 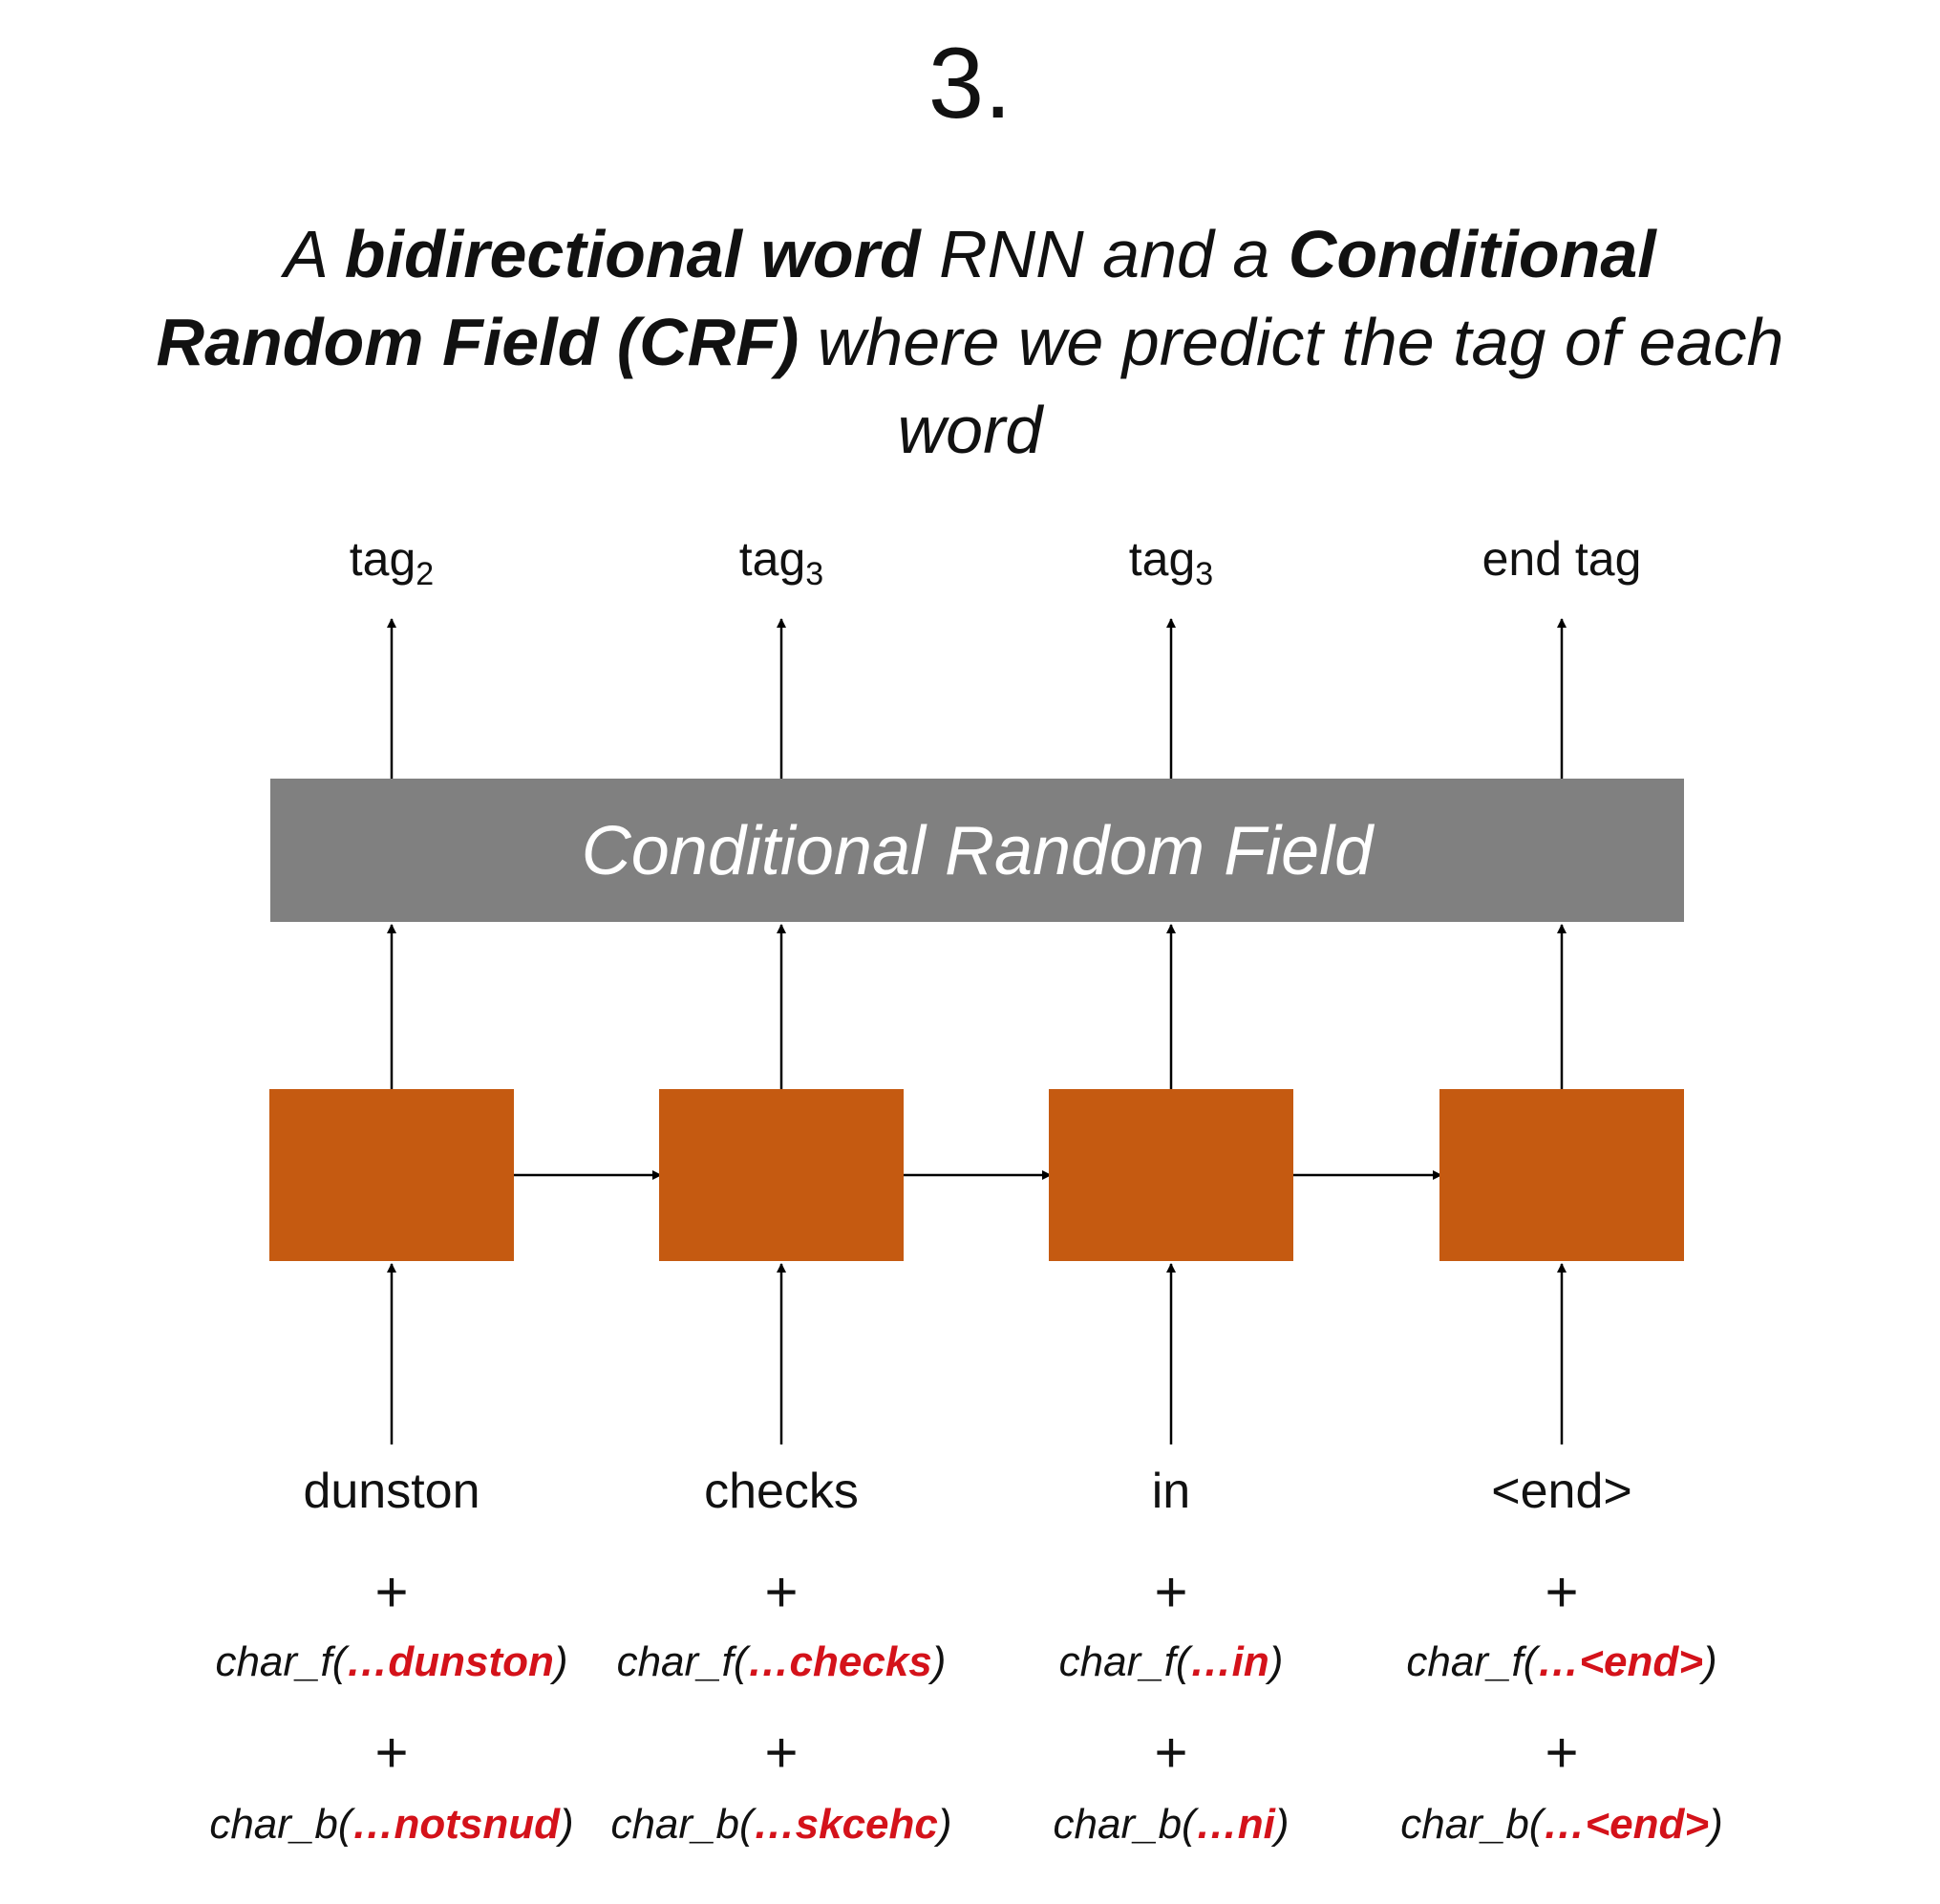 What do you see at coordinates (456, 1825) in the screenshot?
I see `char-func-word: …notsnud` at bounding box center [456, 1825].